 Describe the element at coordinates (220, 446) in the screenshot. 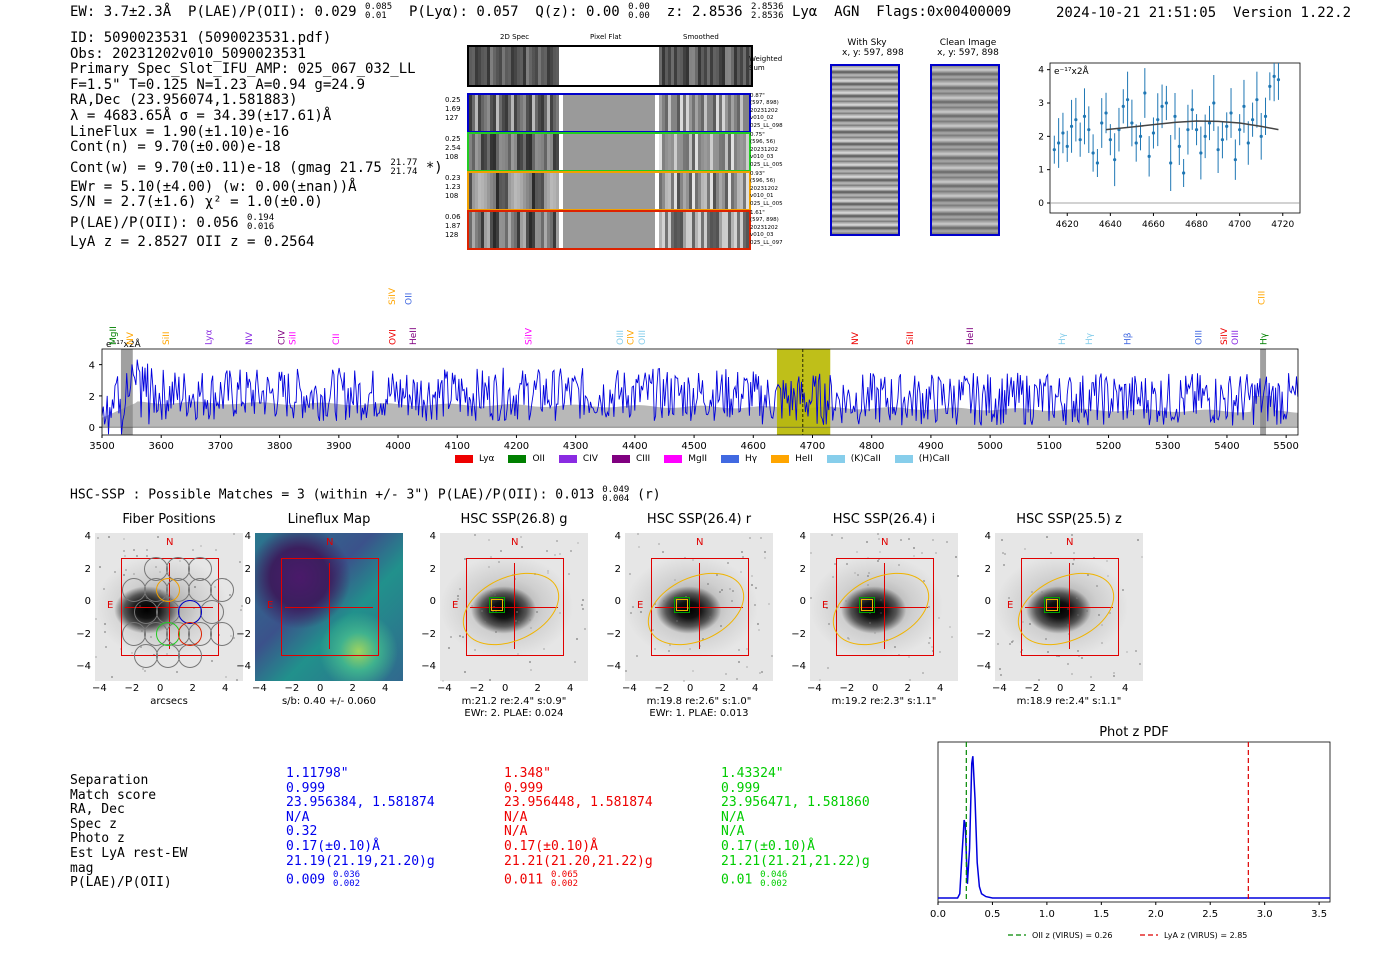

I see `spectrum-xtick-label: 3700` at that location.